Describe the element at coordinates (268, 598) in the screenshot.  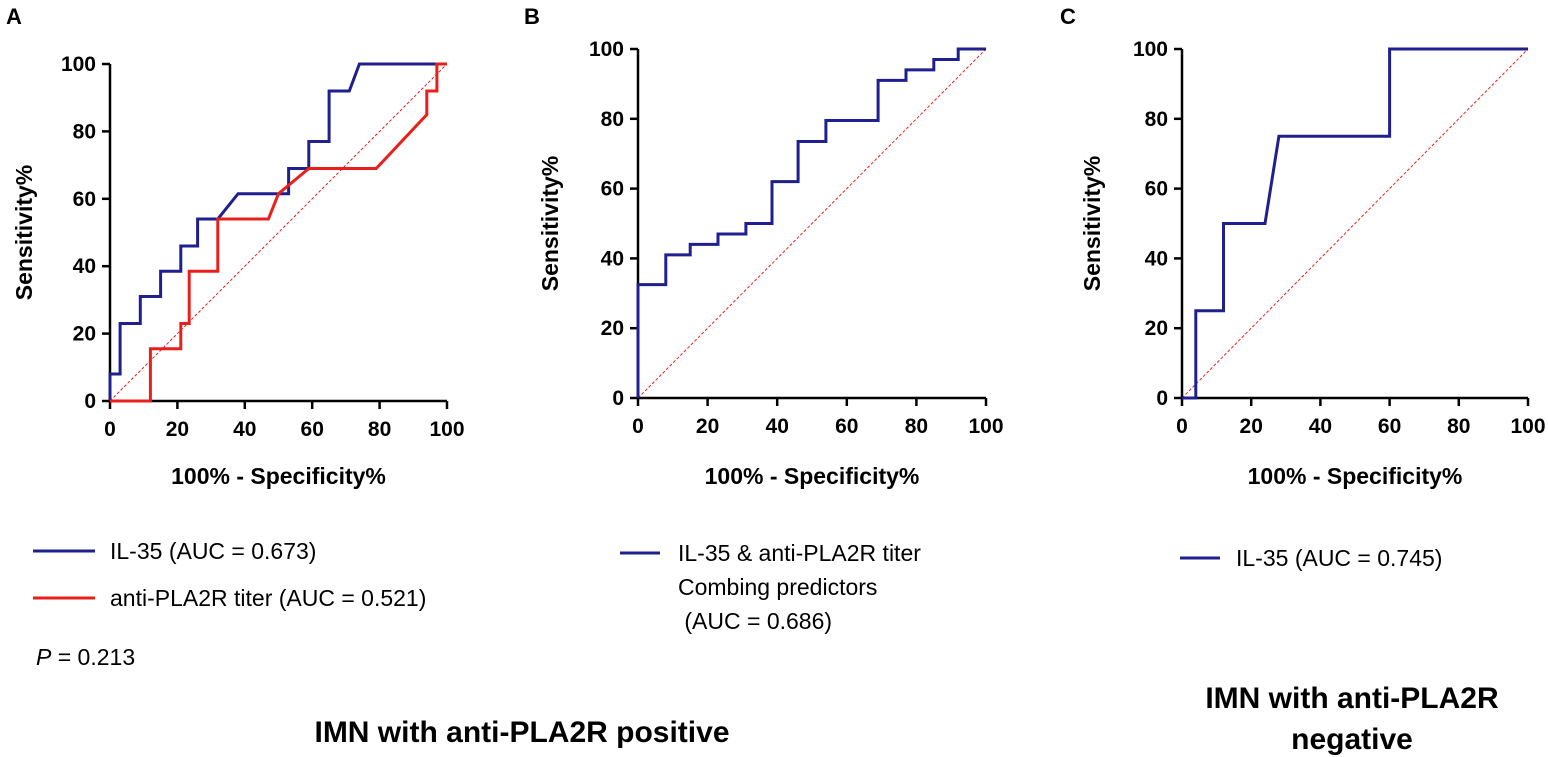
I see `legend-a-pla2r-label: anti-PLA2R titer (AUC = 0.521)` at that location.